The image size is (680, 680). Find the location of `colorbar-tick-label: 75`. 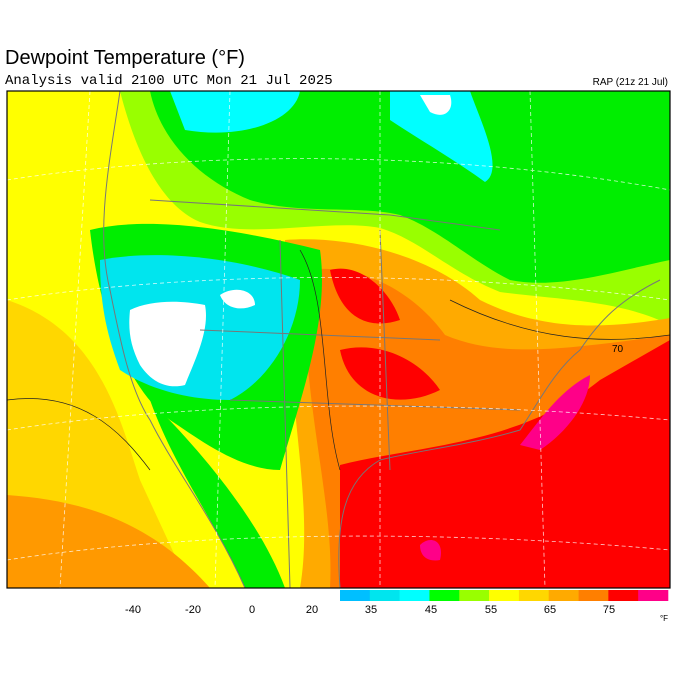

colorbar-tick-label: 75 is located at coordinates (609, 610).